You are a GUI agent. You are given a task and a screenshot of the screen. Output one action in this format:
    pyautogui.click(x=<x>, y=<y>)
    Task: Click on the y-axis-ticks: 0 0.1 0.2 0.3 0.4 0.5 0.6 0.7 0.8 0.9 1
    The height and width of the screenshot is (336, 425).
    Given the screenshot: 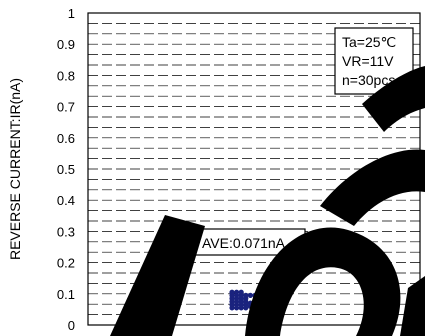 What is the action you would take?
    pyautogui.click(x=66, y=169)
    